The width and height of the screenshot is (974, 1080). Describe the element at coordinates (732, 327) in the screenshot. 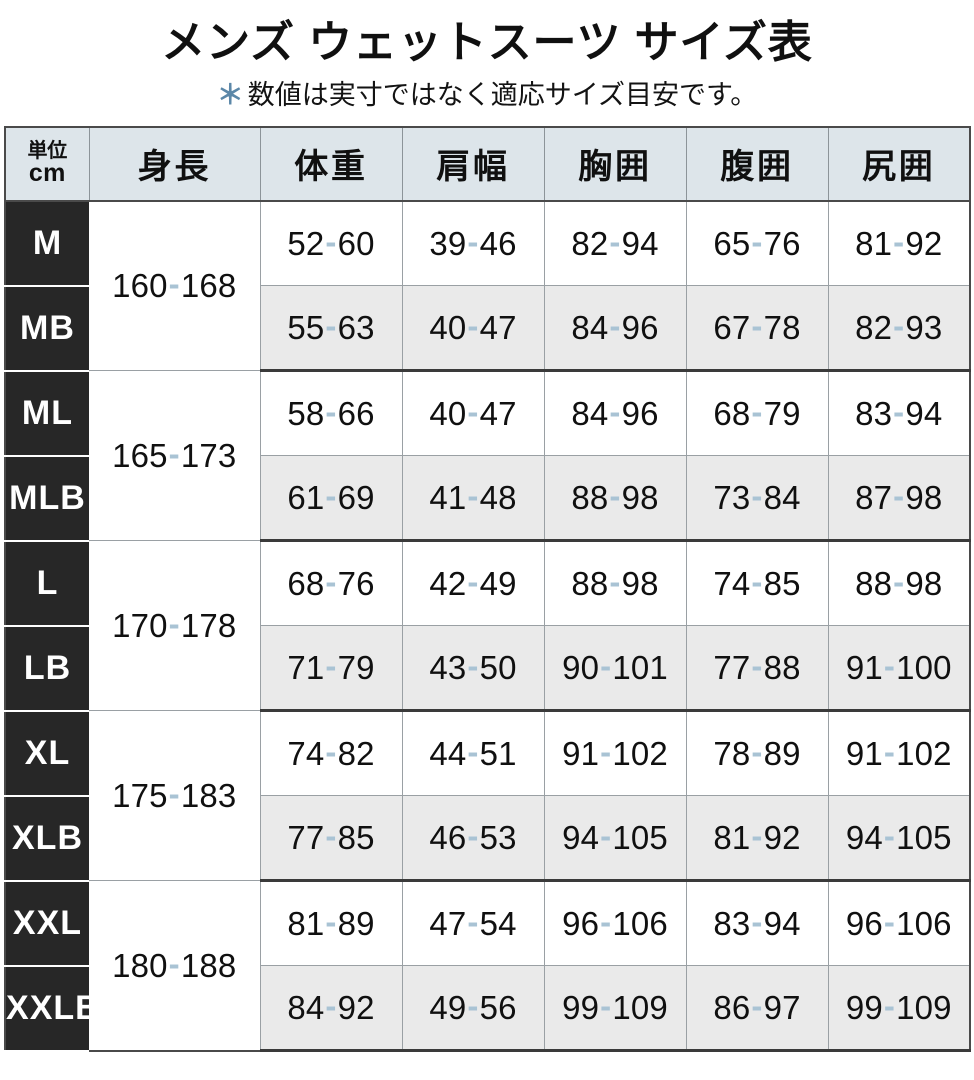

I see `waist-min: 67` at that location.